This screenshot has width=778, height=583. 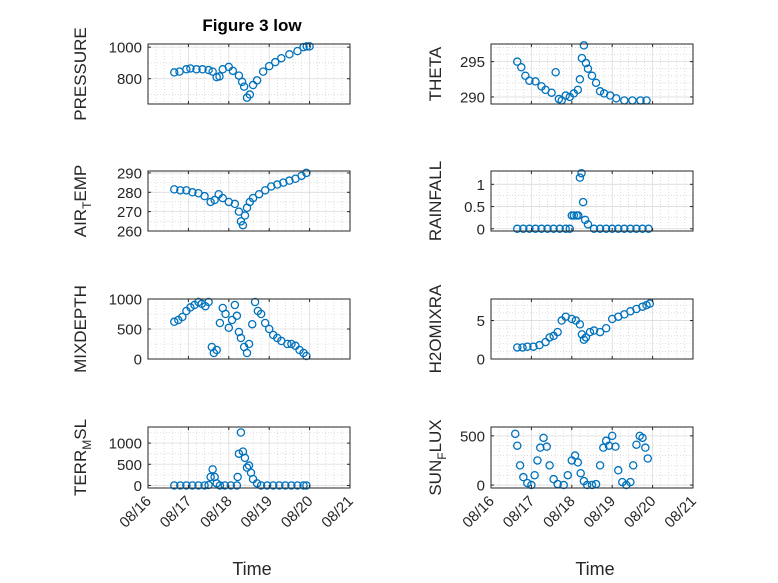 What do you see at coordinates (594, 569) in the screenshot?
I see `panel-sun_flux-xlabel: Time` at bounding box center [594, 569].